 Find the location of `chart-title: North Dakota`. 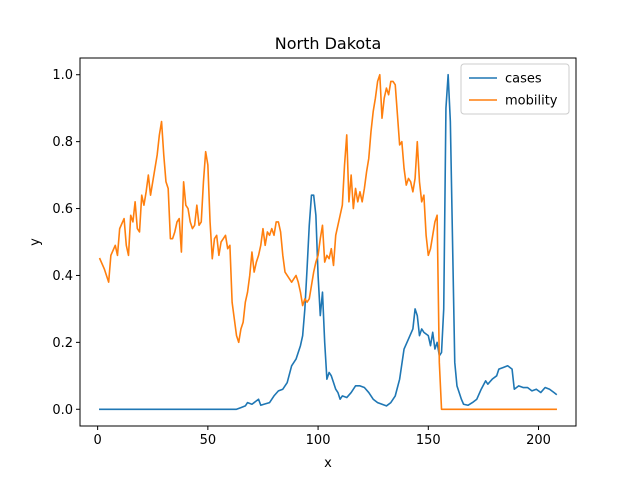

chart-title: North Dakota is located at coordinates (328, 43).